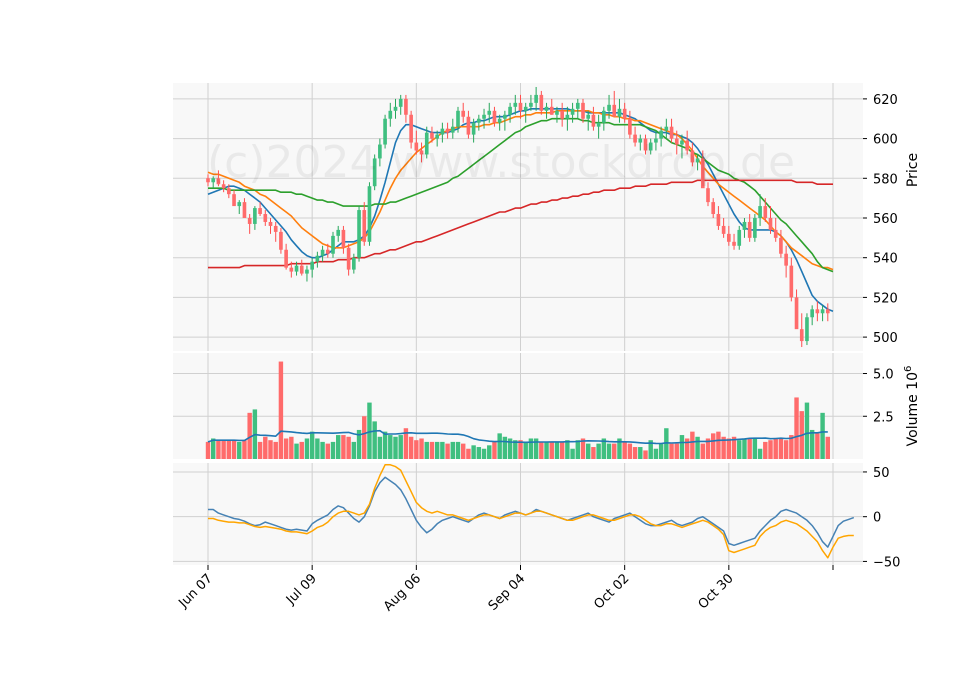 Image resolution: width=960 pixels, height=690 pixels. What do you see at coordinates (885, 338) in the screenshot?
I see `price-axis-tick-label: 500` at bounding box center [885, 338].